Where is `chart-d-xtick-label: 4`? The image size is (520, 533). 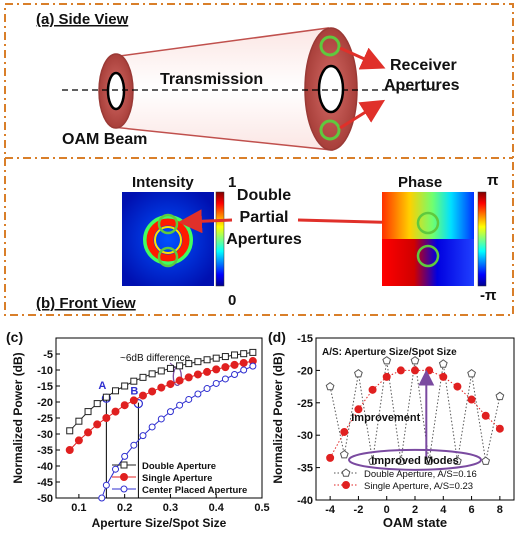 chart-d-xtick-label: 4 is located at coordinates (443, 510).